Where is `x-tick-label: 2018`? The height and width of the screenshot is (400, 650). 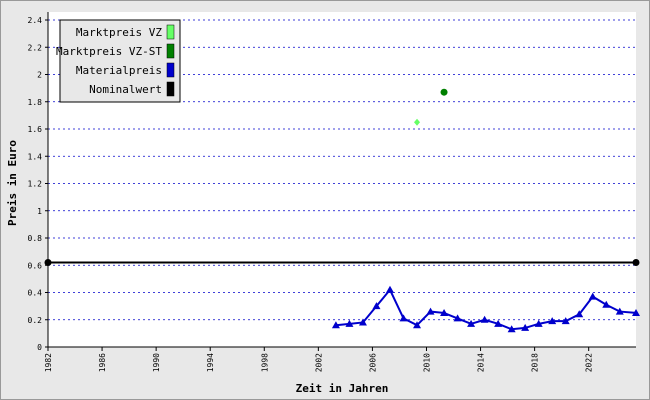
x-tick-label: 2018 is located at coordinates (535, 362).